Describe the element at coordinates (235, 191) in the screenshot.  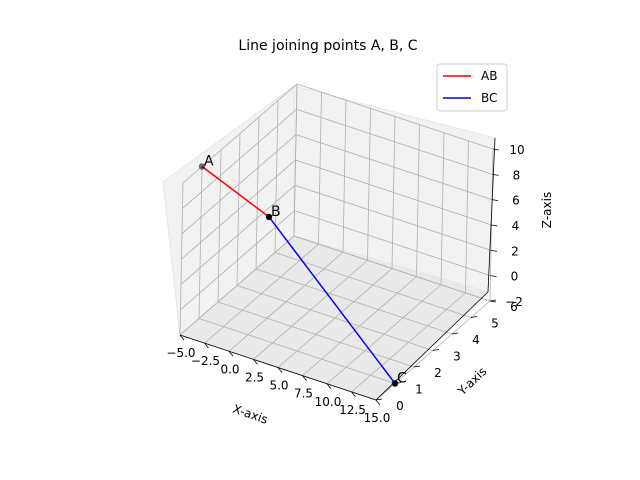
I see `series-line-ab` at that location.